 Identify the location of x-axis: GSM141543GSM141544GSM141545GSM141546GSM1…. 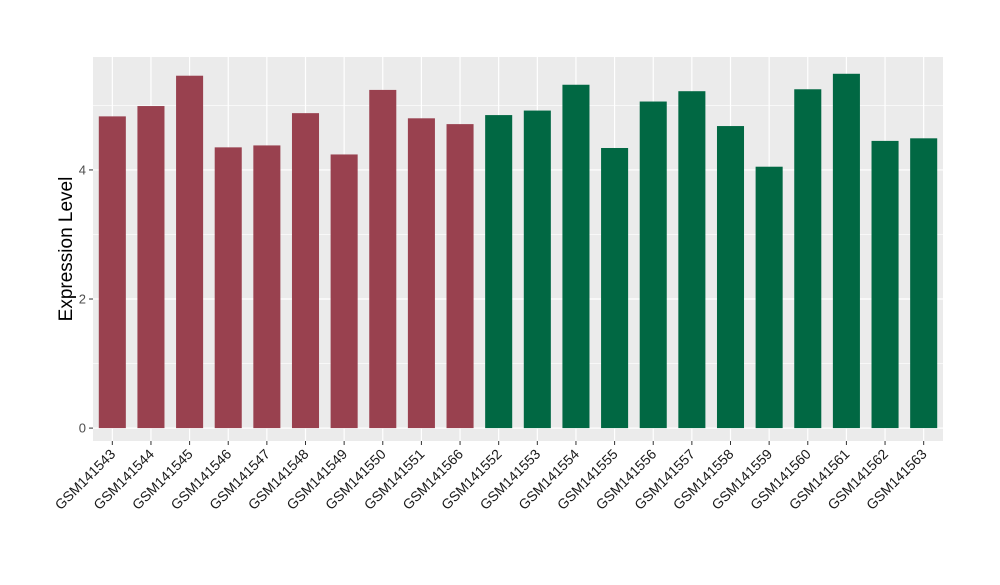
(491, 477).